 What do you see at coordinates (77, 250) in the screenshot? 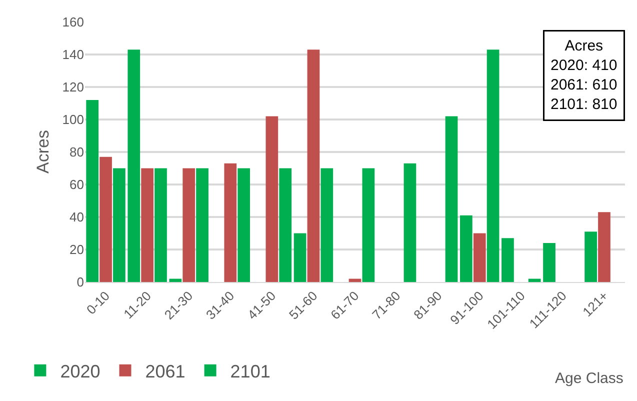
I see `y-tick-label: 20` at bounding box center [77, 250].